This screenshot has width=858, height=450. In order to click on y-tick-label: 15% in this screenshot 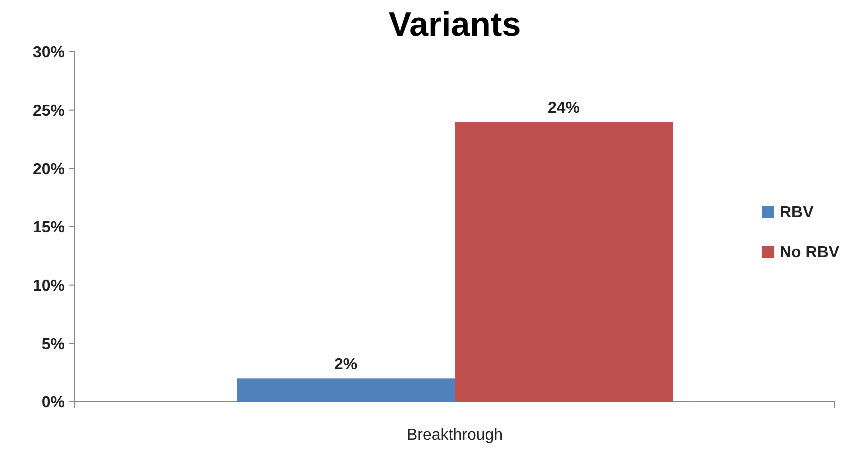, I will do `click(48, 228)`.